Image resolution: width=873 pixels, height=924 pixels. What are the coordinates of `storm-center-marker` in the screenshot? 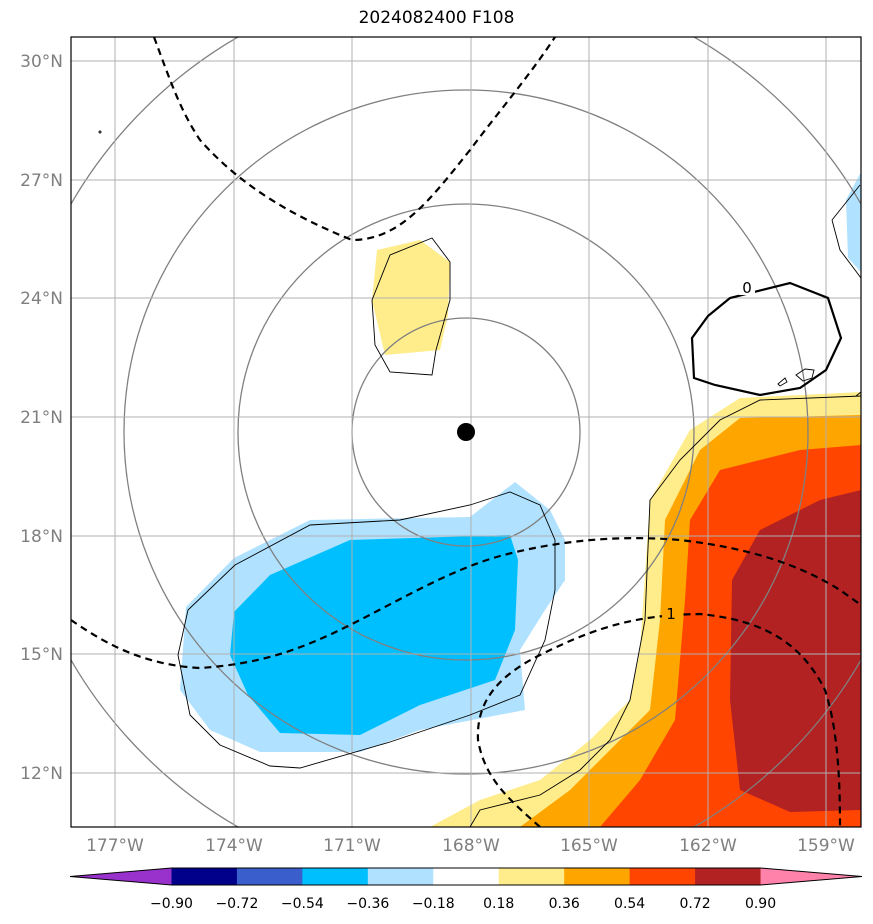 It's located at (466, 432).